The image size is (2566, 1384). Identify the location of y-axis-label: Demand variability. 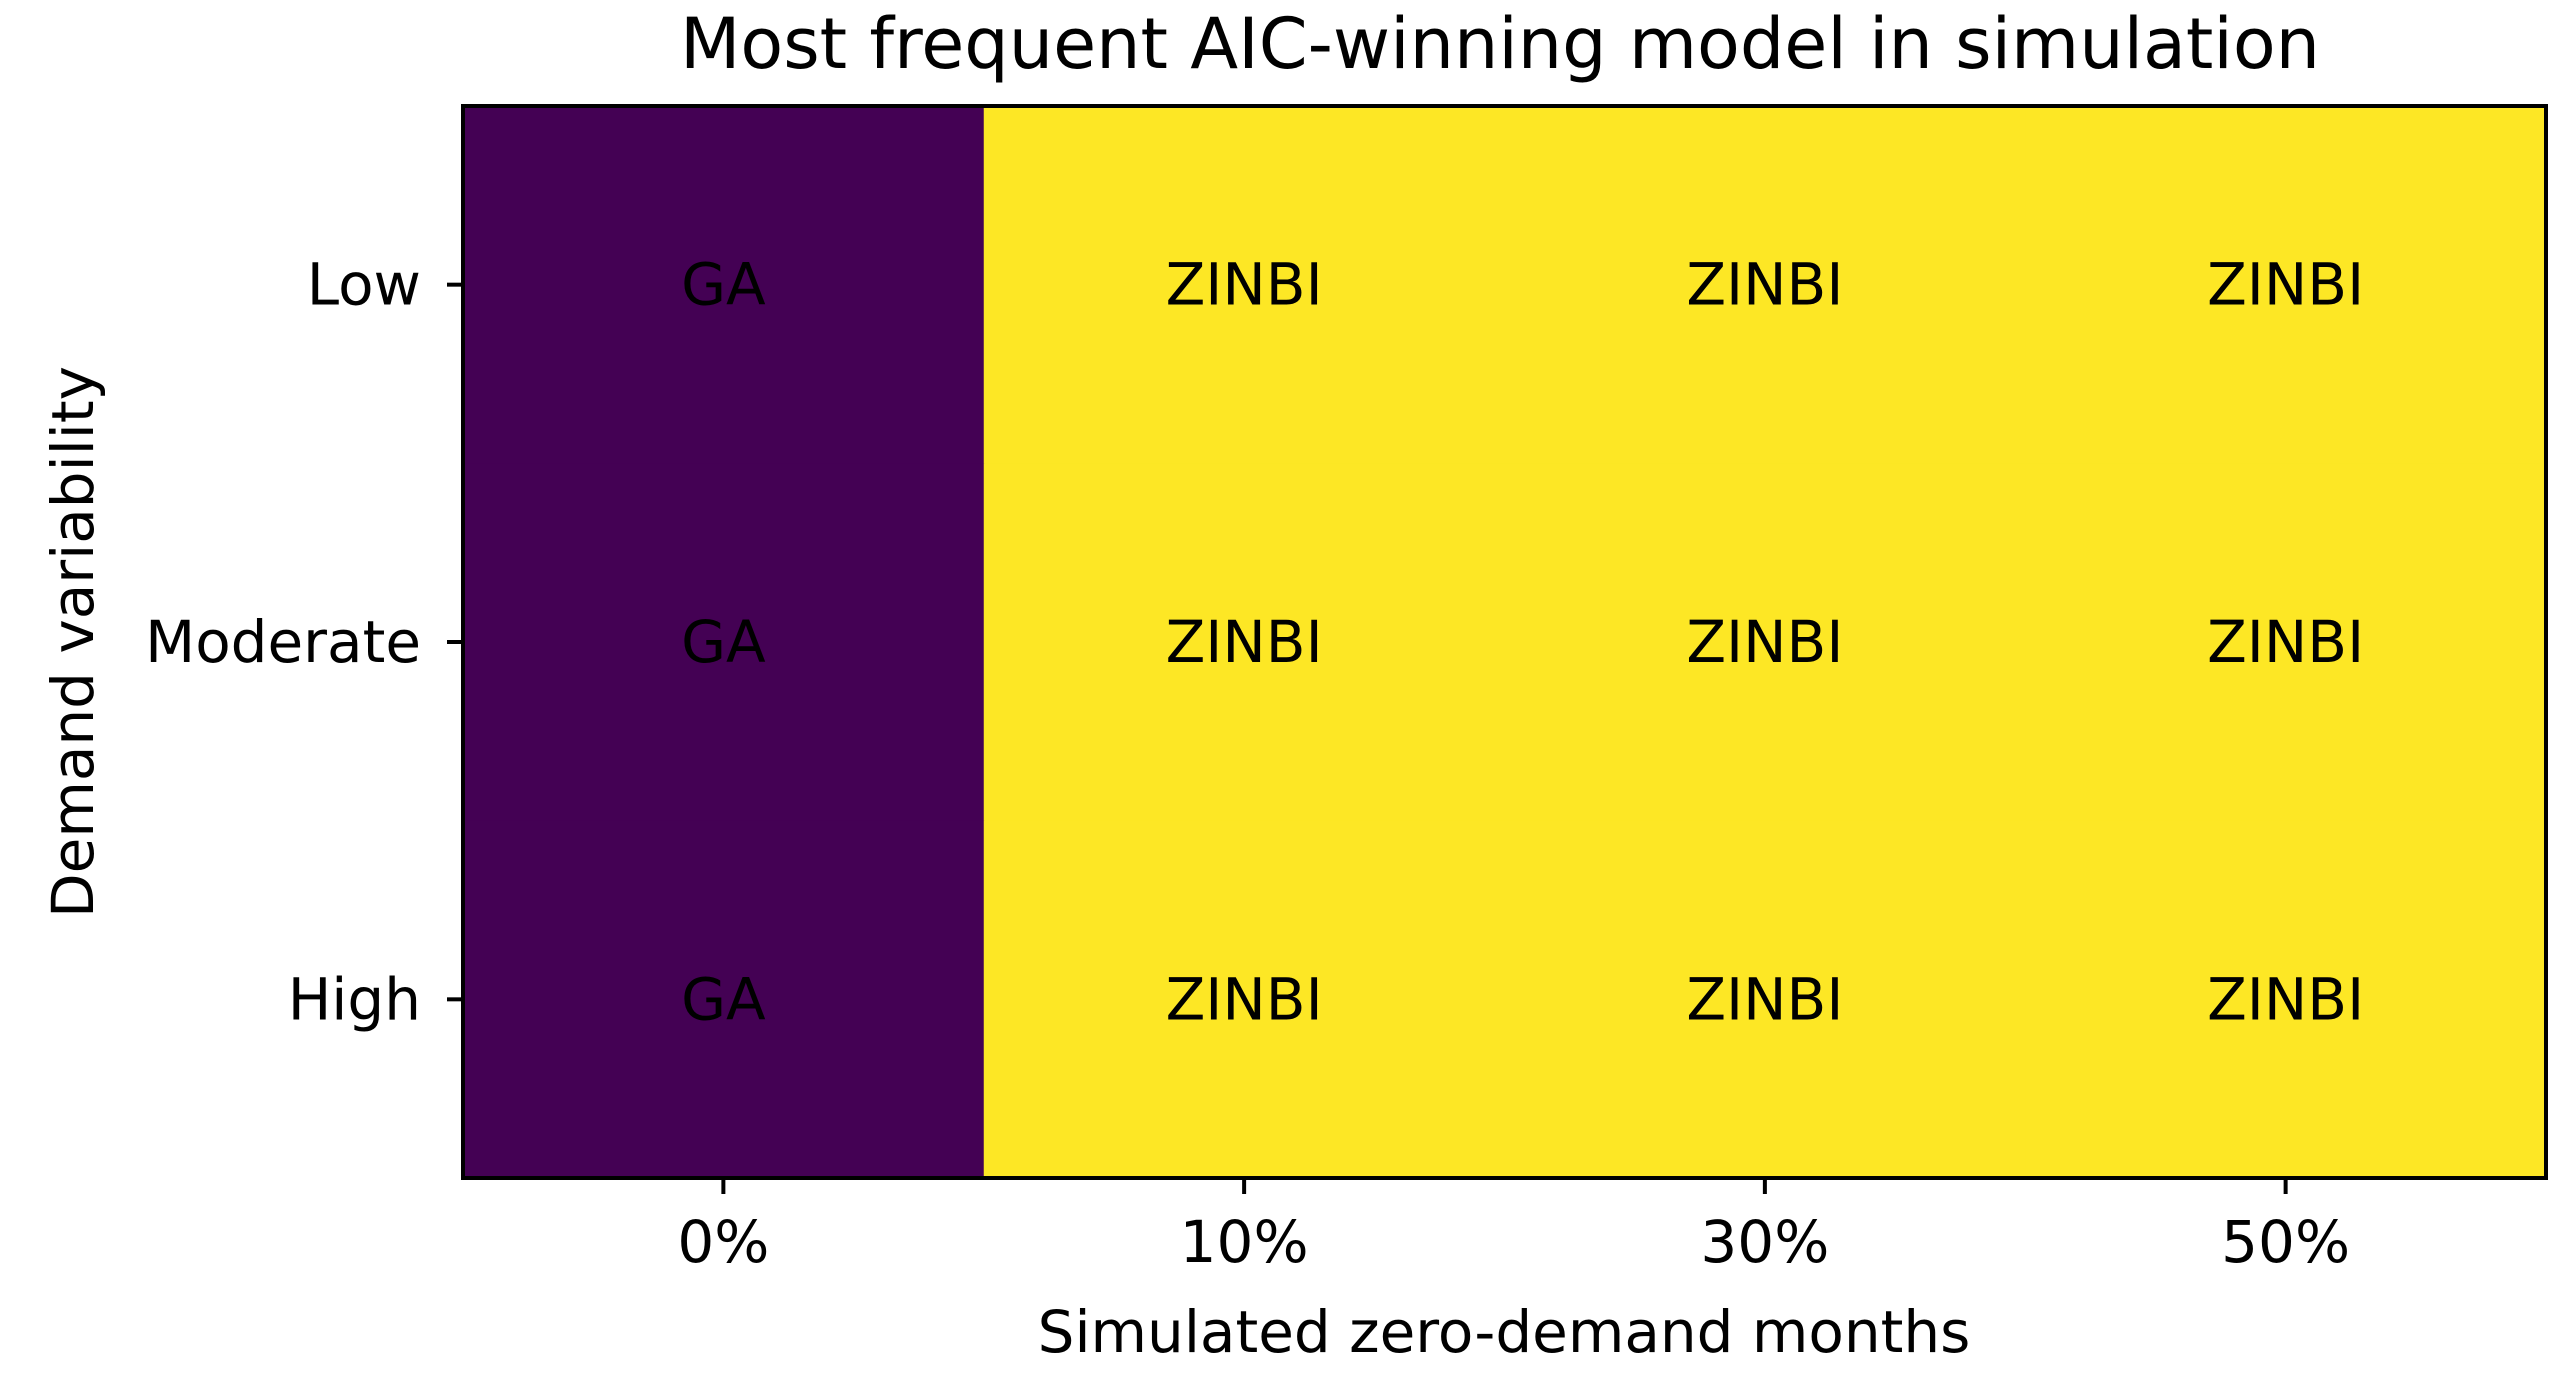
(73, 642).